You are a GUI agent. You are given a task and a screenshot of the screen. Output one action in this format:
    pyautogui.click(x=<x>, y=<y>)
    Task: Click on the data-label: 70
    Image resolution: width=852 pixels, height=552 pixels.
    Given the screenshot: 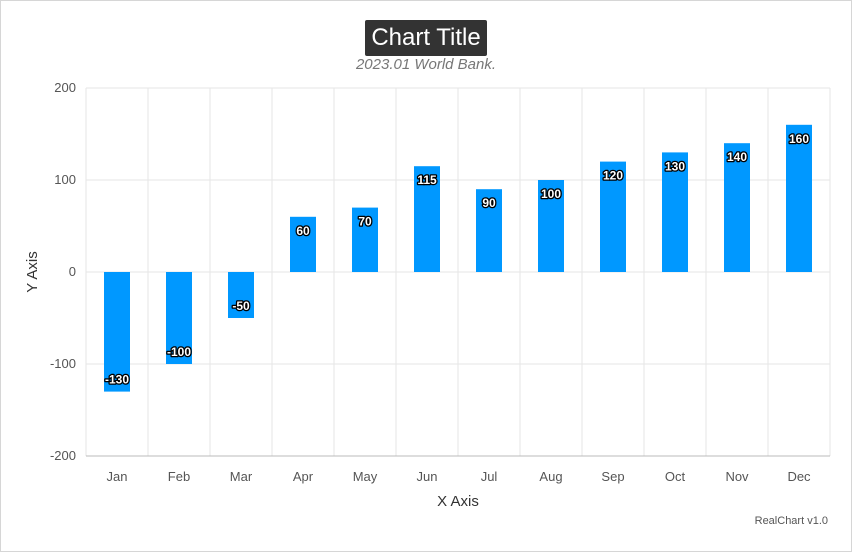 What is the action you would take?
    pyautogui.click(x=365, y=222)
    